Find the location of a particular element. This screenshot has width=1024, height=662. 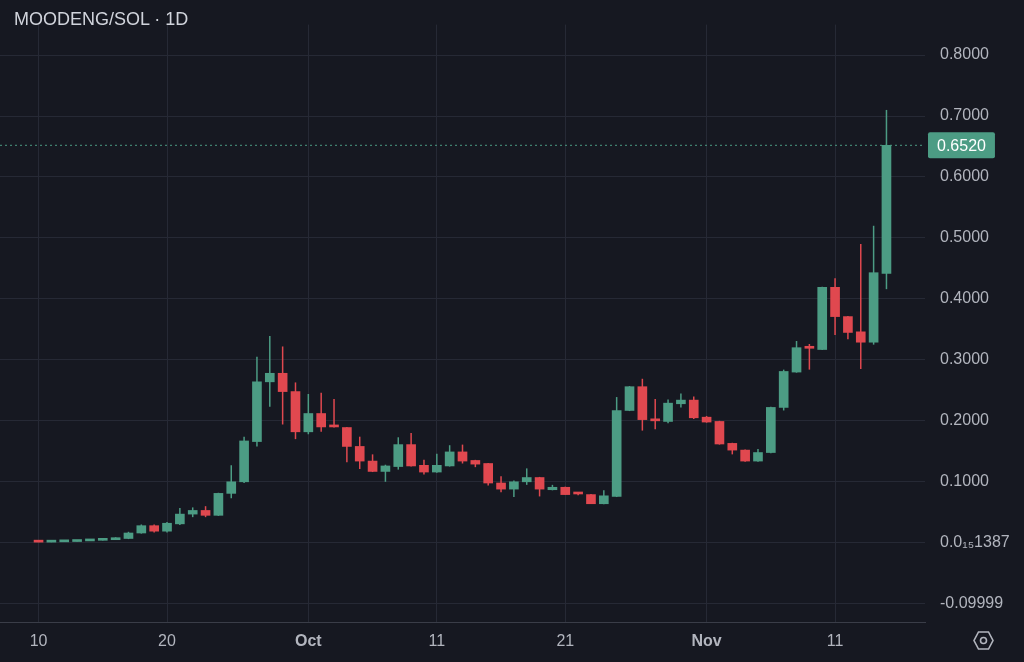

x-tick-label: 10 is located at coordinates (38, 641).